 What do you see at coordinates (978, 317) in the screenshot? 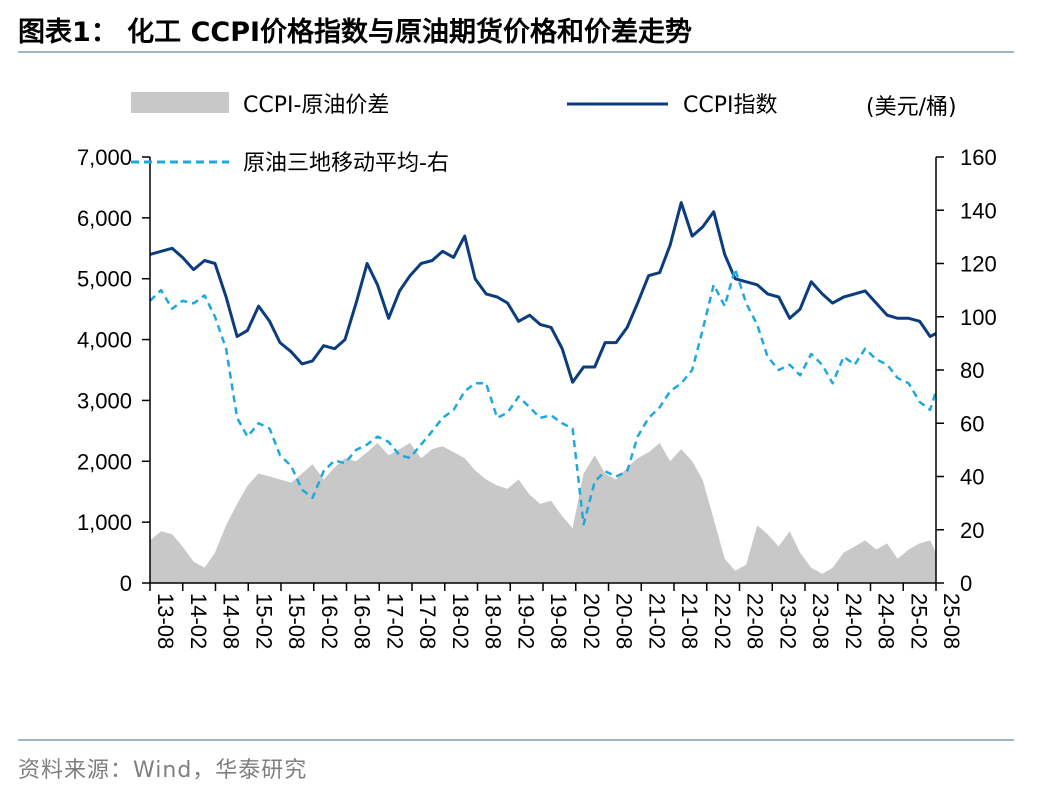
I see `right-tick-label: 100` at bounding box center [978, 317].